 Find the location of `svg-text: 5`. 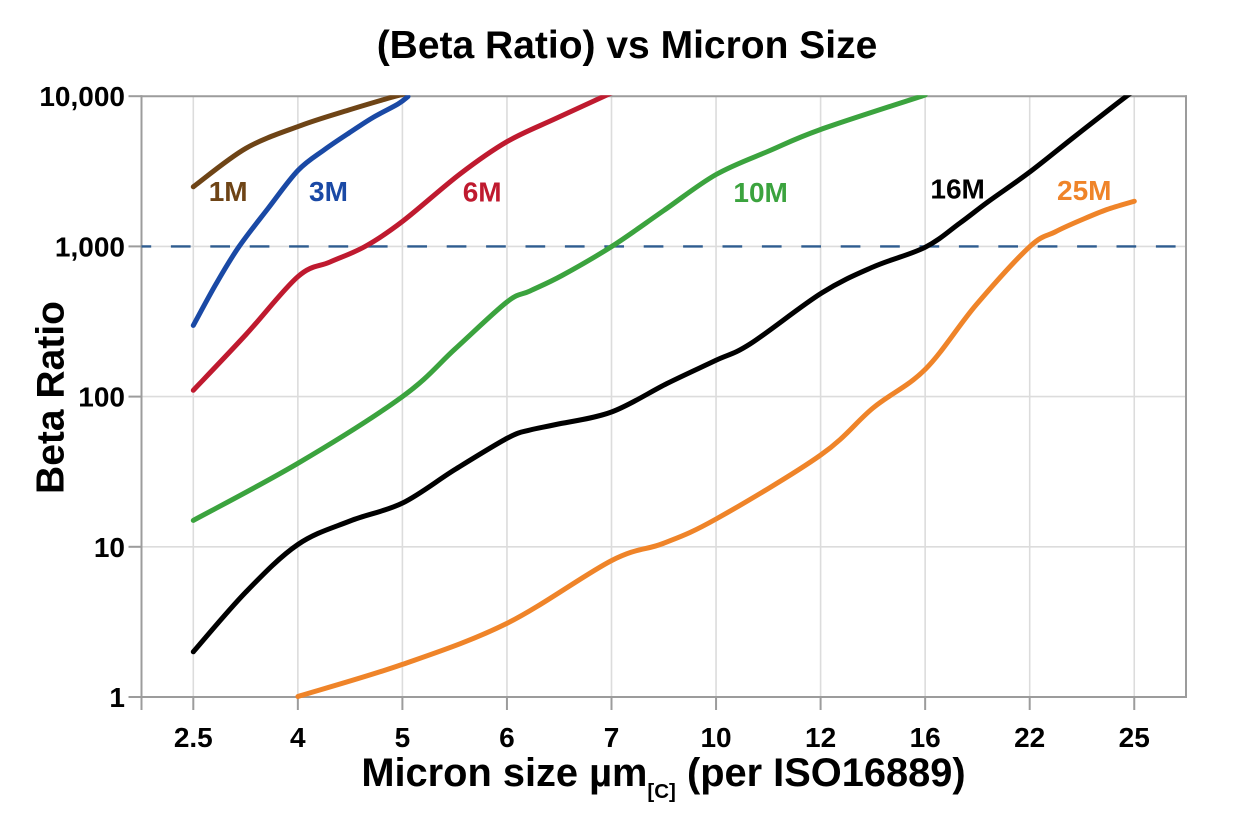

svg-text: 5 is located at coordinates (403, 737).